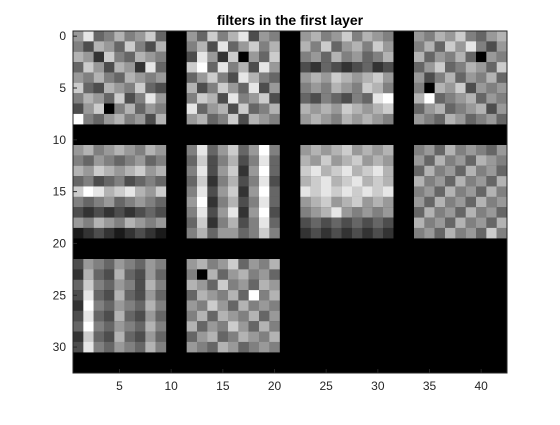 This screenshot has width=560, height=425. I want to click on x-tick-label: 25, so click(326, 386).